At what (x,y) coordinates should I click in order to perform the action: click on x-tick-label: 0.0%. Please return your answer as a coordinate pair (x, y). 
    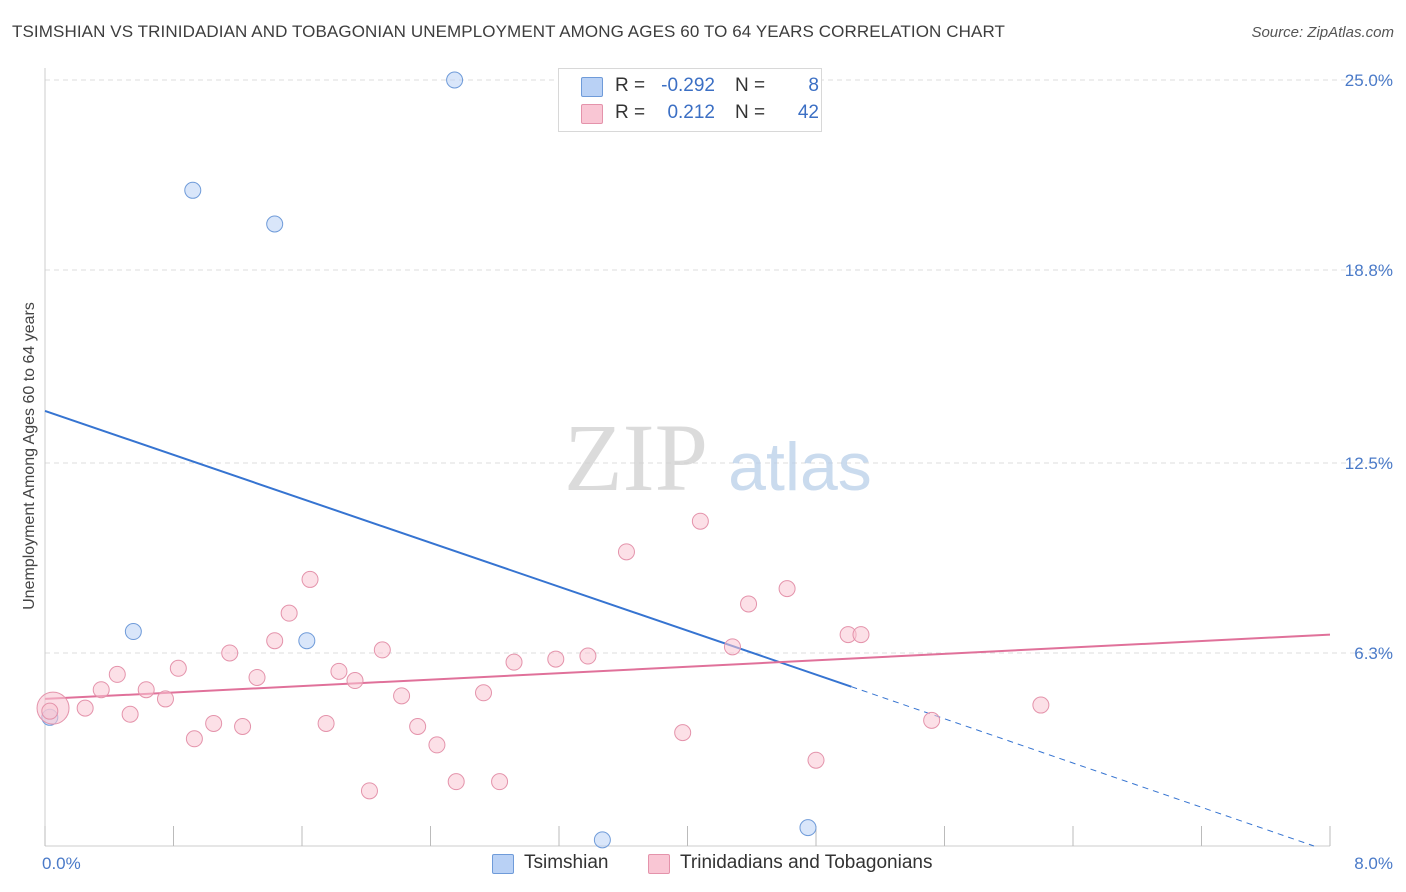
    Looking at the image, I should click on (61, 863).